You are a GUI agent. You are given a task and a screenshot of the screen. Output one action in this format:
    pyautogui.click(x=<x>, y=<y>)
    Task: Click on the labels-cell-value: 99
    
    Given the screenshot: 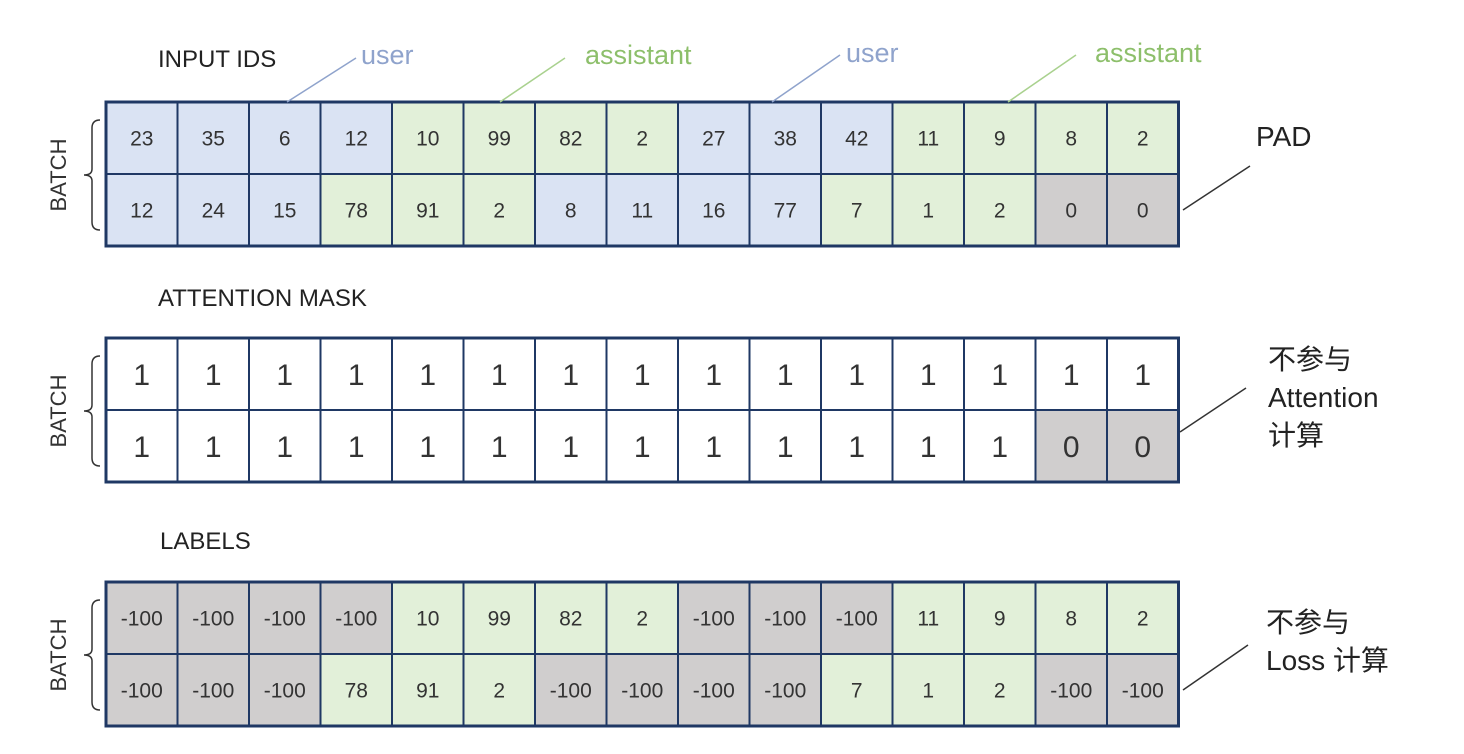 What is the action you would take?
    pyautogui.click(x=499, y=619)
    